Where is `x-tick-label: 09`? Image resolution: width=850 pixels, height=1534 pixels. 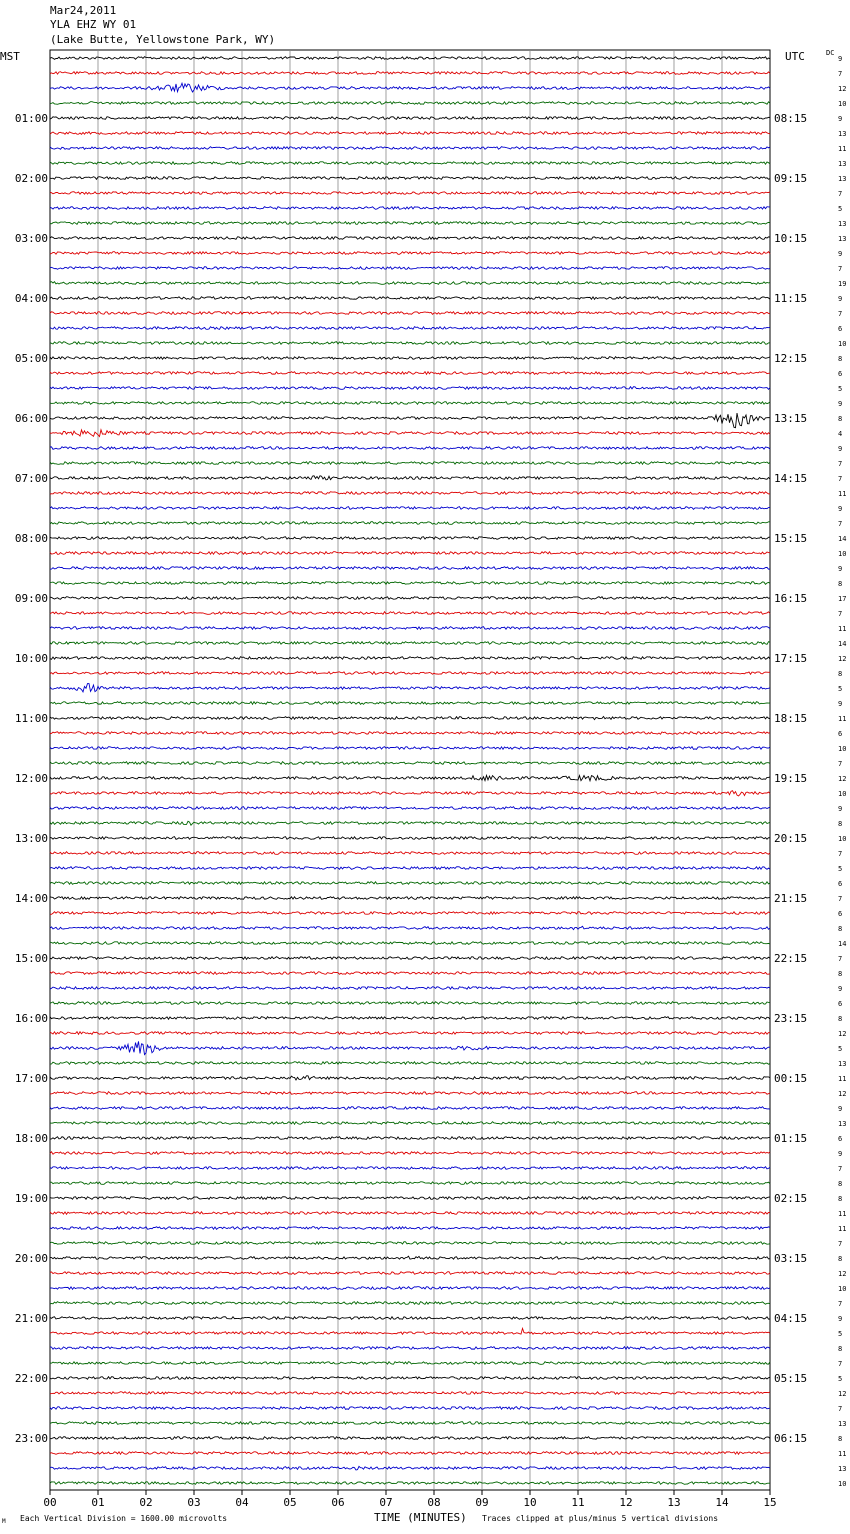 x-tick-label: 09 is located at coordinates (481, 1502).